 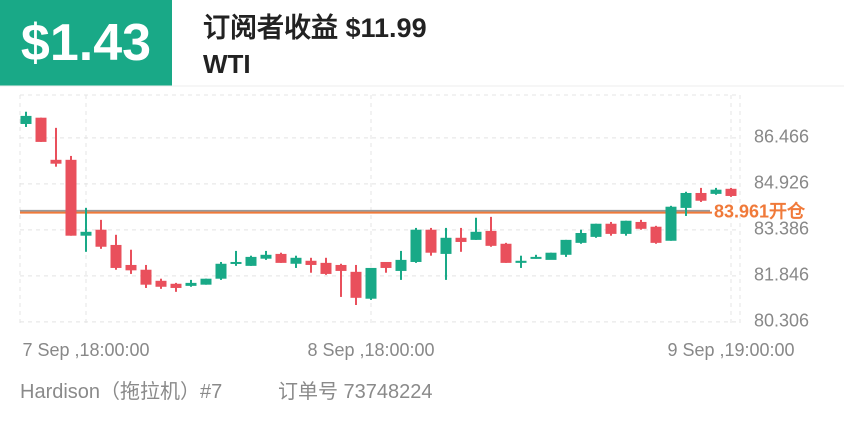 What do you see at coordinates (760, 210) in the screenshot?
I see `open-position-label: 83.961开仓` at bounding box center [760, 210].